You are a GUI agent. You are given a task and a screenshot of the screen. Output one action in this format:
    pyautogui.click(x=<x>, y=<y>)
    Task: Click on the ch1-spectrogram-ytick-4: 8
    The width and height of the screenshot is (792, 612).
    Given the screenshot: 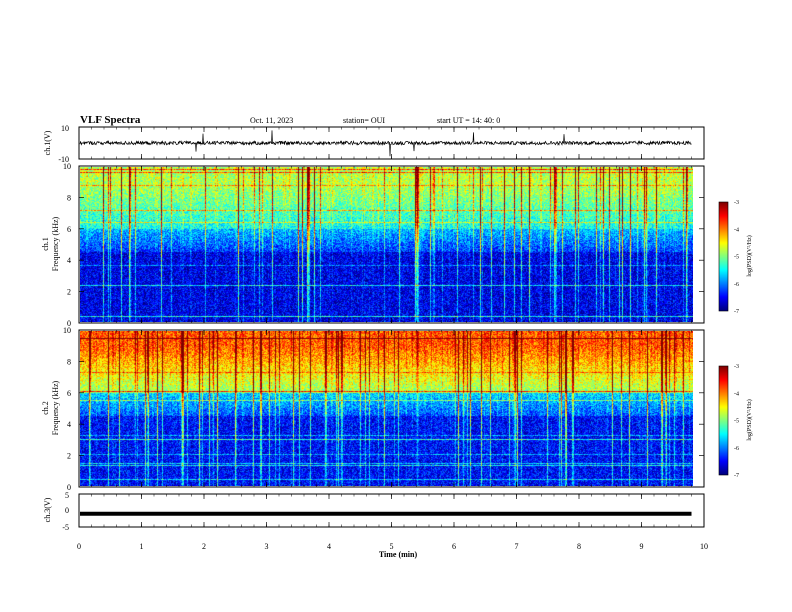 What is the action you would take?
    pyautogui.click(x=69, y=197)
    